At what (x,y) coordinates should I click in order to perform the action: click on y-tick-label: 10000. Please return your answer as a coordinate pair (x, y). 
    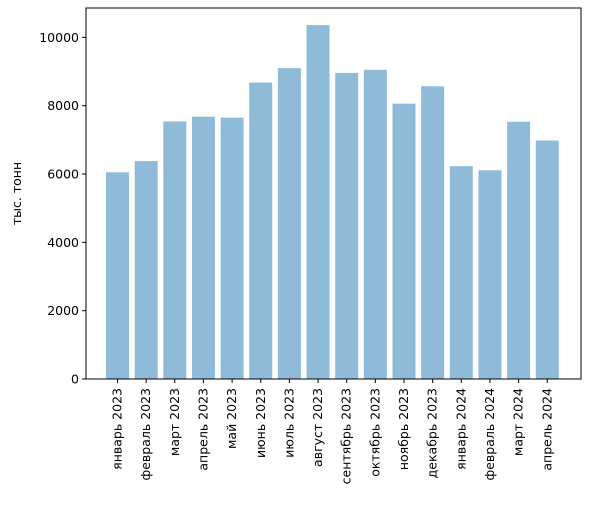
    Looking at the image, I should click on (59, 37).